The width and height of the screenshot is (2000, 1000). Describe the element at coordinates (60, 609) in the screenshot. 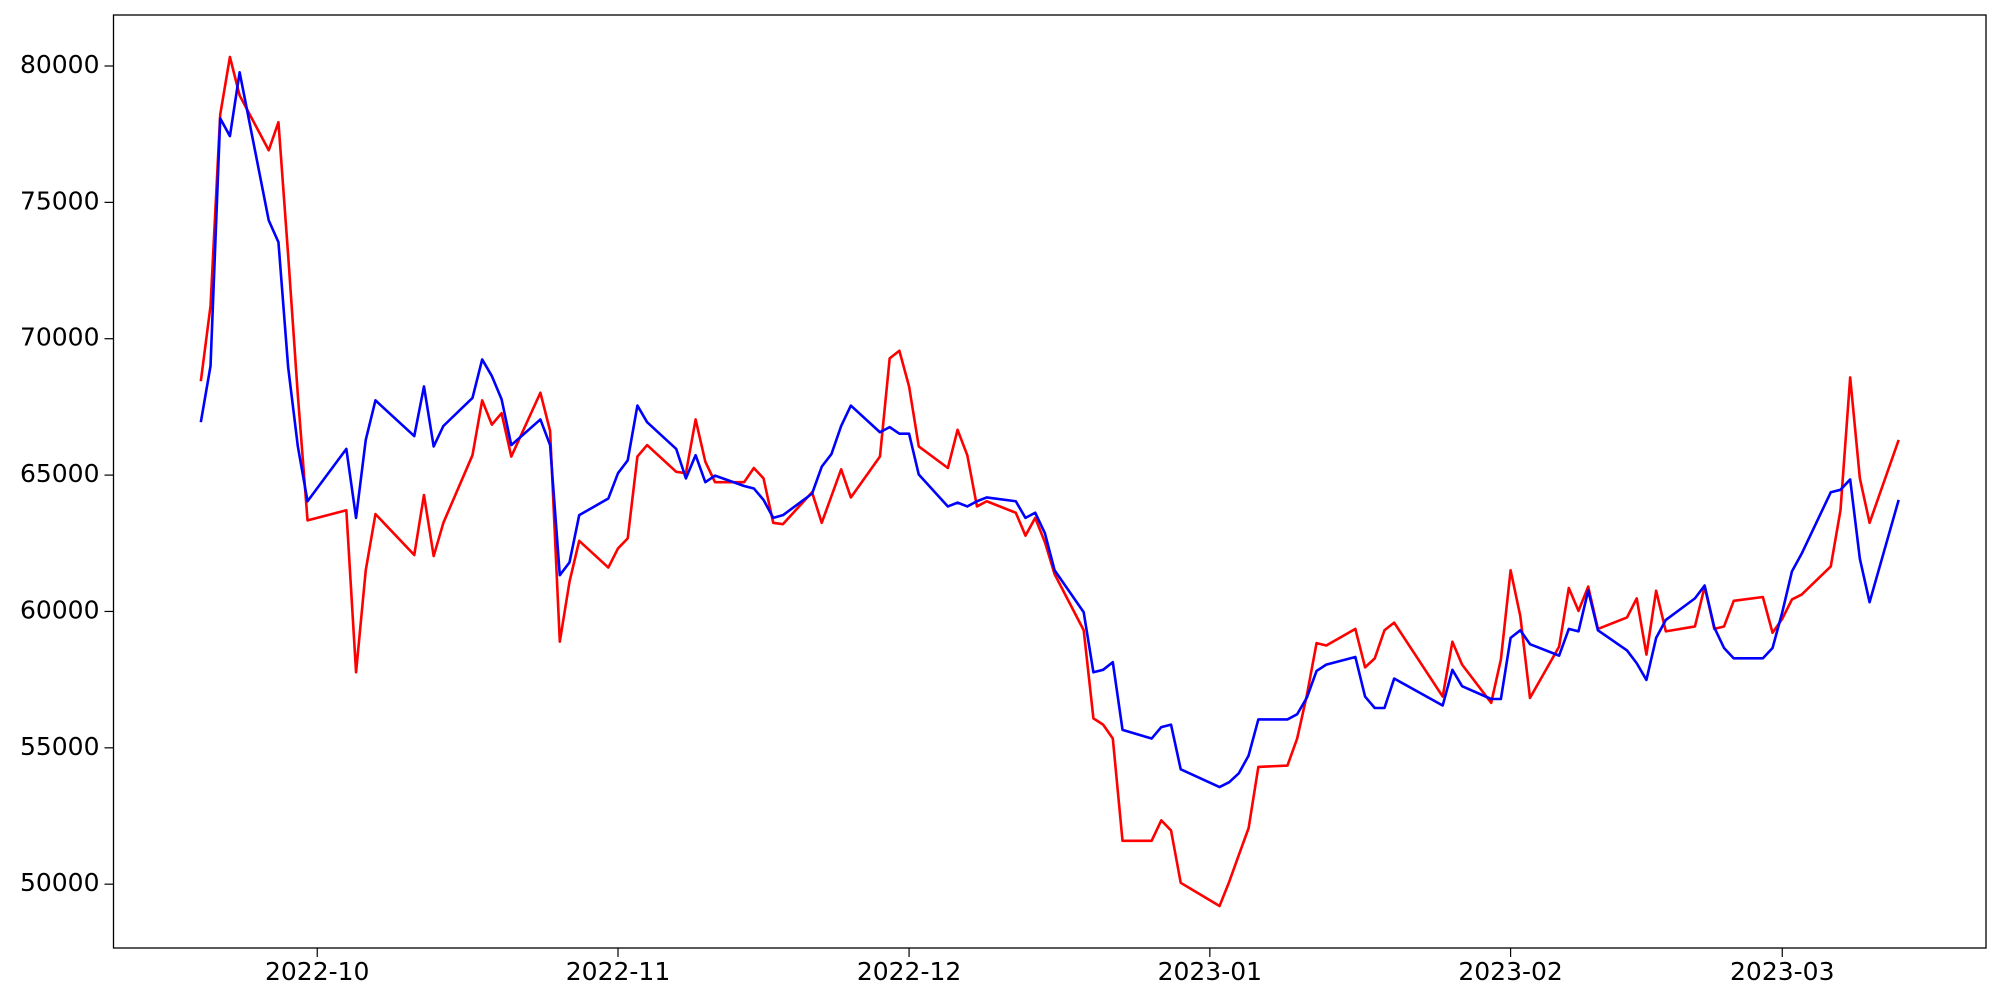

I see `y-tick-label: 60000` at that location.